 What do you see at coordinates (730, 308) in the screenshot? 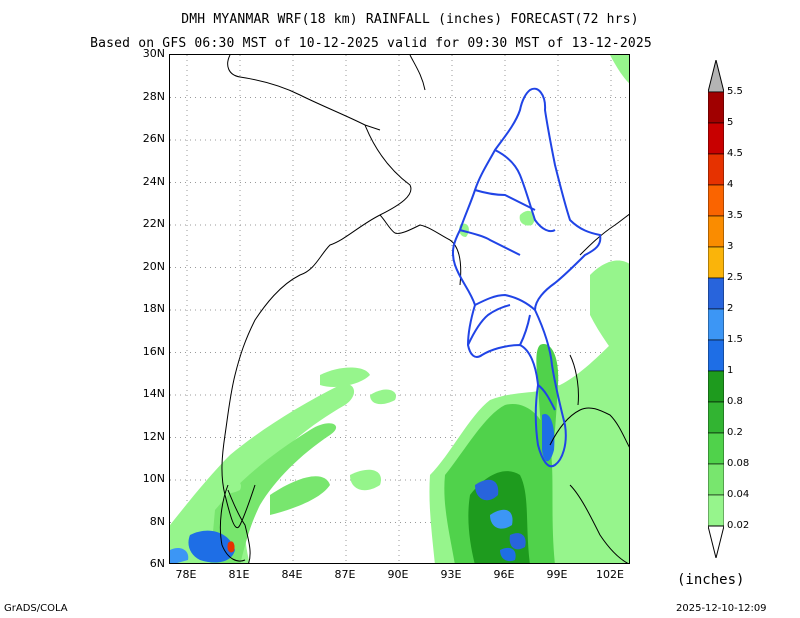
I see `colorbar-label: 2` at bounding box center [730, 308].